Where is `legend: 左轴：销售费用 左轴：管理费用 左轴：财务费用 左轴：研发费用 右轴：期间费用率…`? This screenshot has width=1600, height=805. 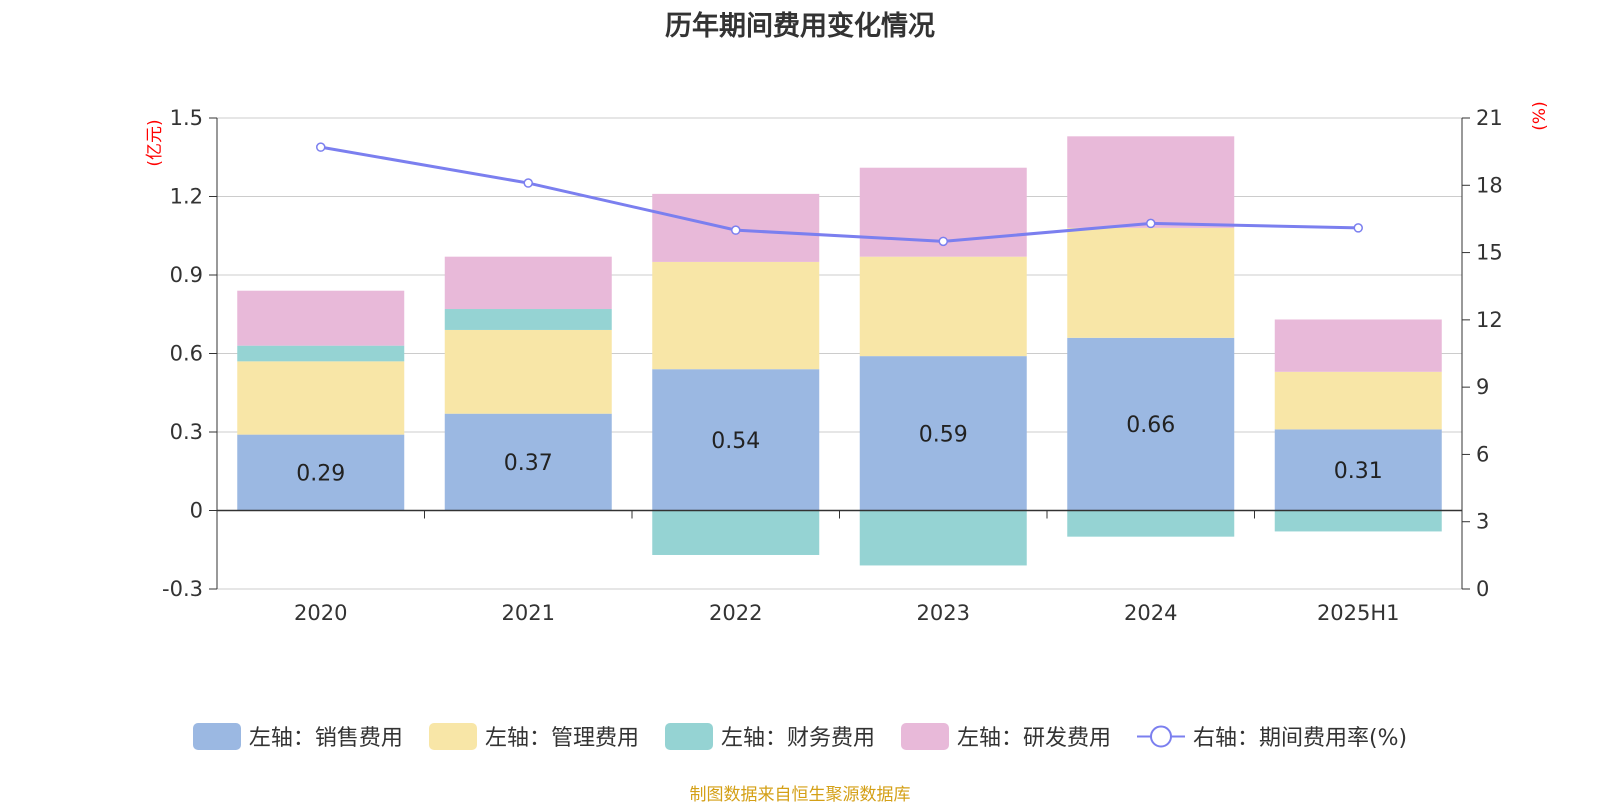
legend: 左轴：销售费用 左轴：管理费用 左轴：财务费用 左轴：研发费用 右轴：期间费用率… is located at coordinates (800, 736).